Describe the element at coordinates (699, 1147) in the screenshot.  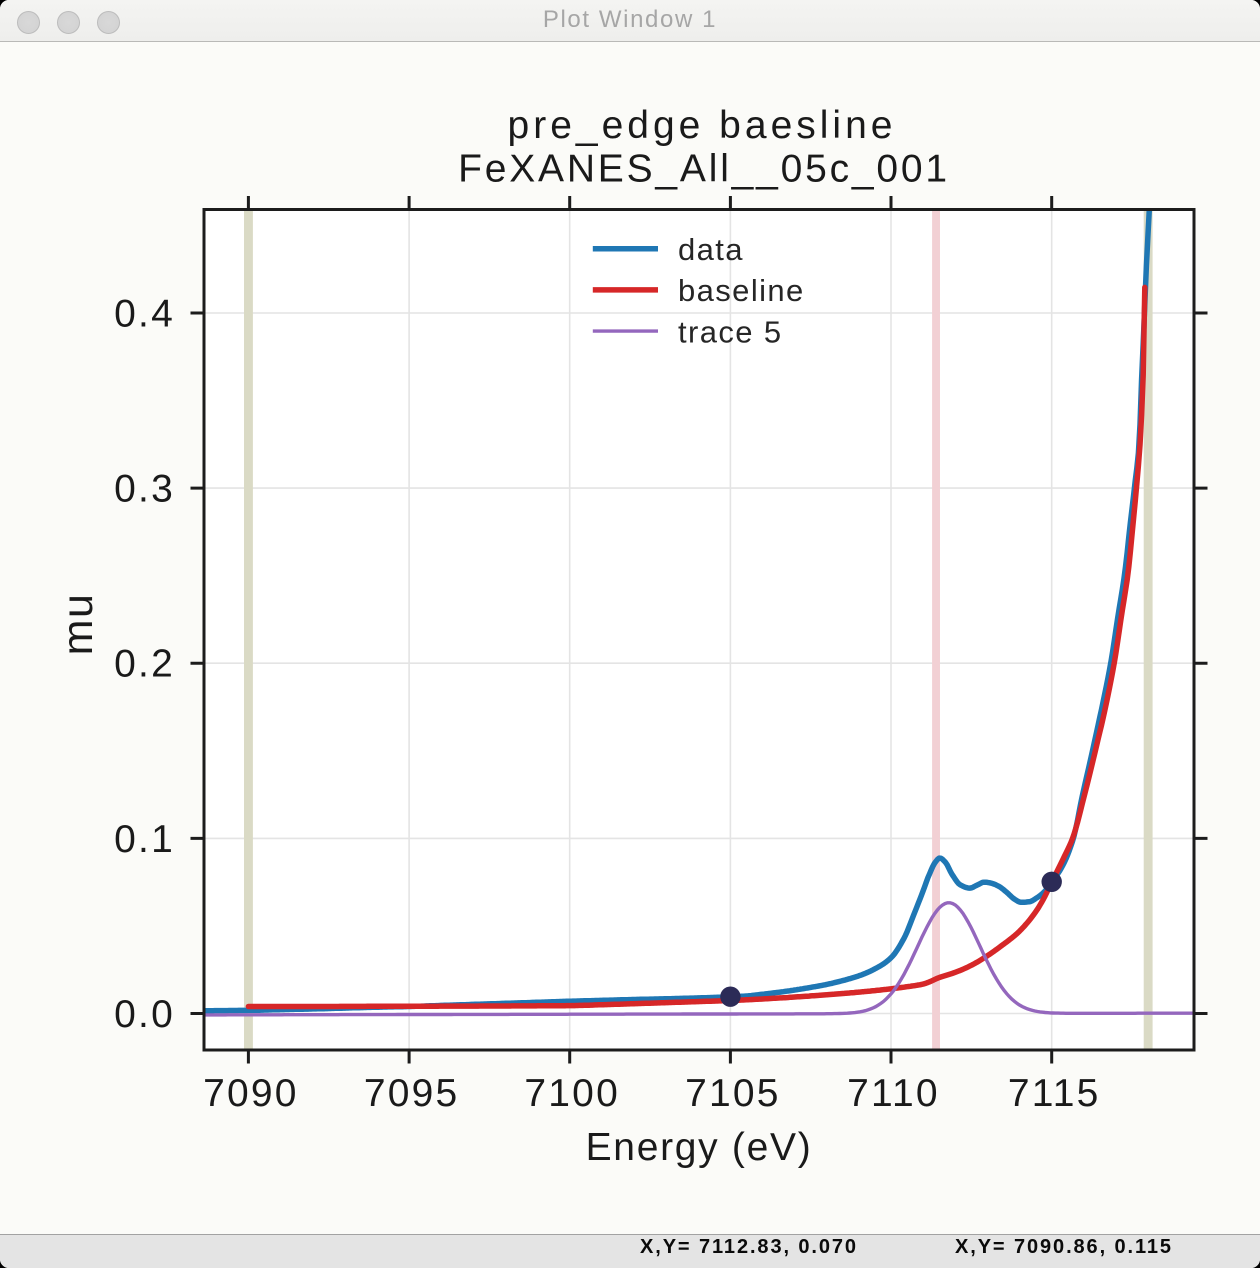
I see `svg-text: Energy (eV)` at that location.